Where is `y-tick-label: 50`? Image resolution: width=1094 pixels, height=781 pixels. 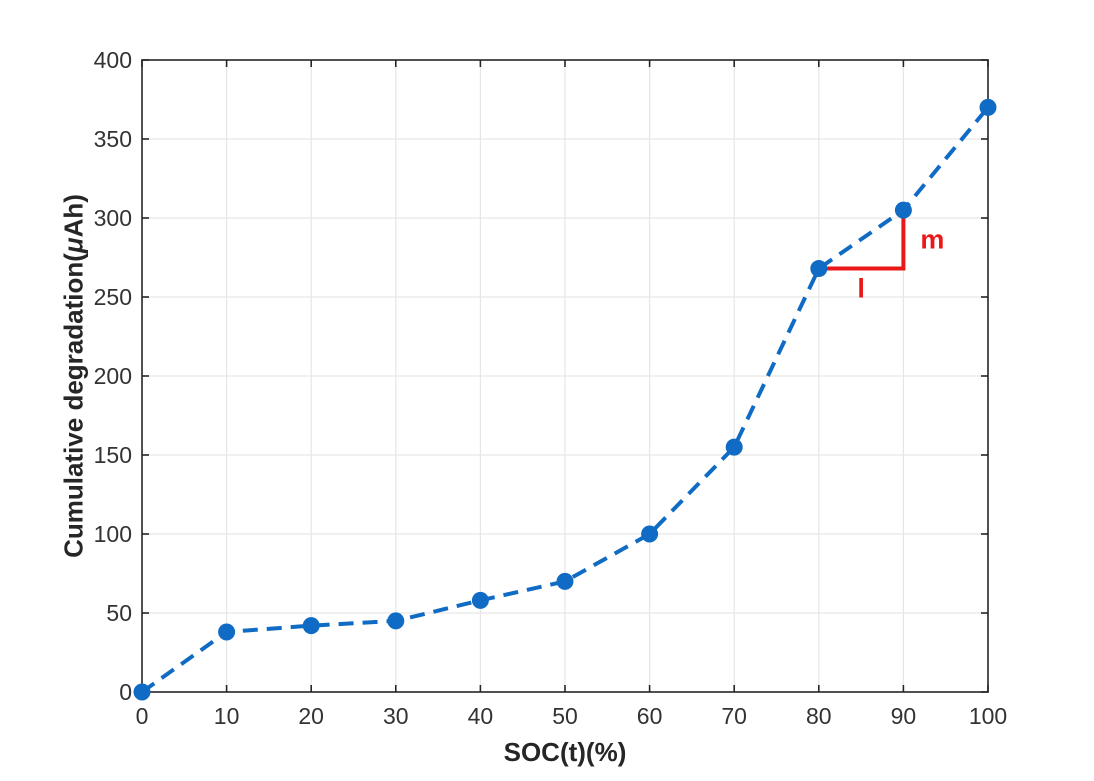 y-tick-label: 50 is located at coordinates (119, 613).